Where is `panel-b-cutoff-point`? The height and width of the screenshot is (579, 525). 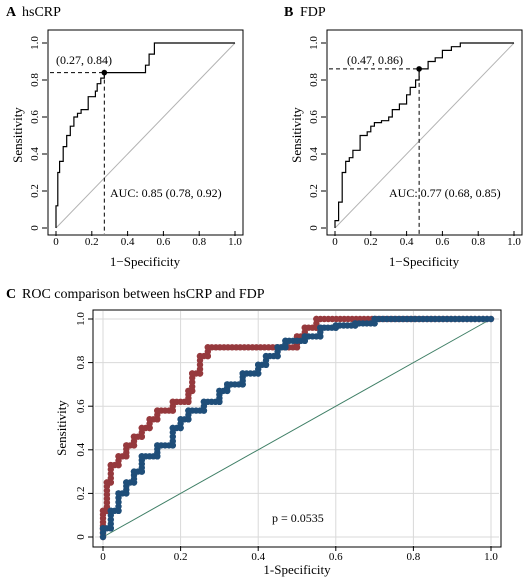 panel-b-cutoff-point is located at coordinates (419, 69).